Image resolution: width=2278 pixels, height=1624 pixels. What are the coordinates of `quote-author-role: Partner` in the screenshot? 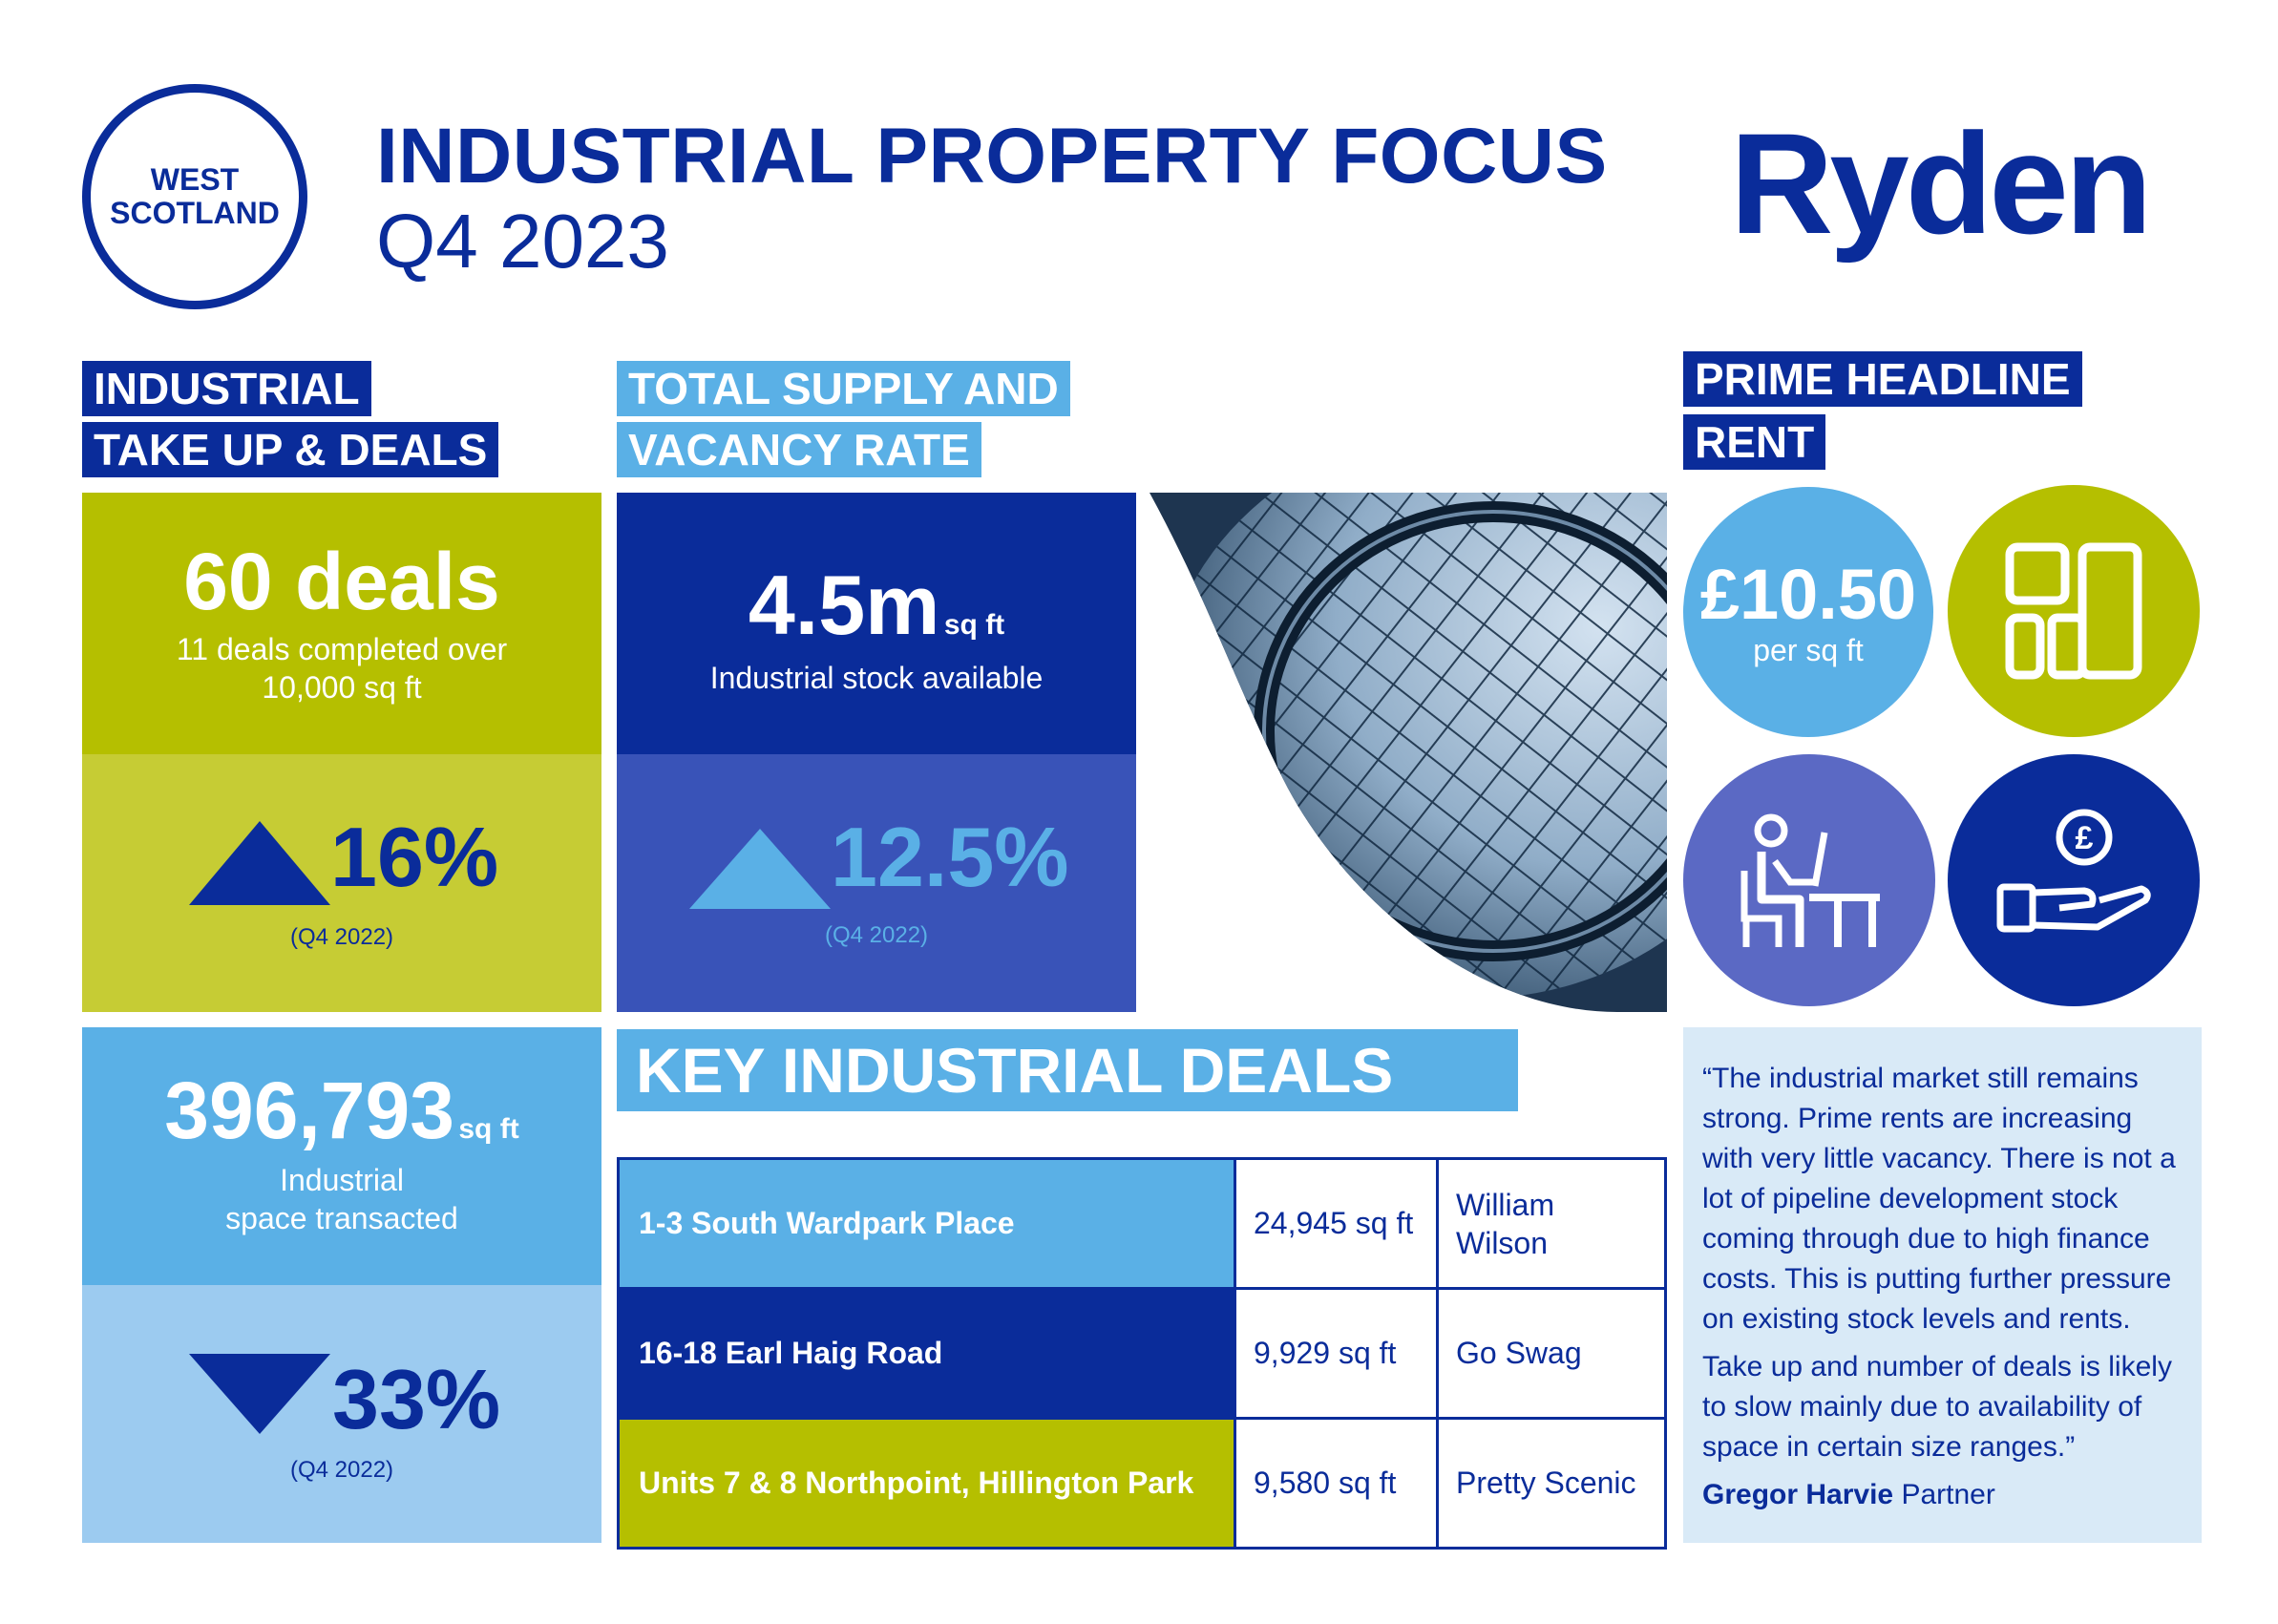 It's located at (1948, 1494).